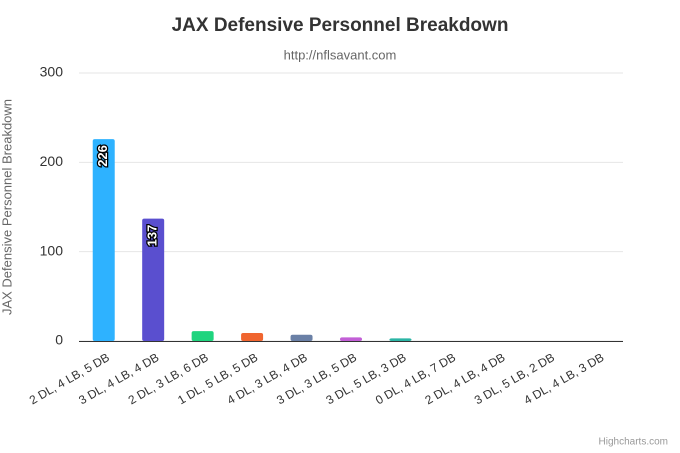  What do you see at coordinates (52, 72) in the screenshot?
I see `y-tick-label: 300` at bounding box center [52, 72].